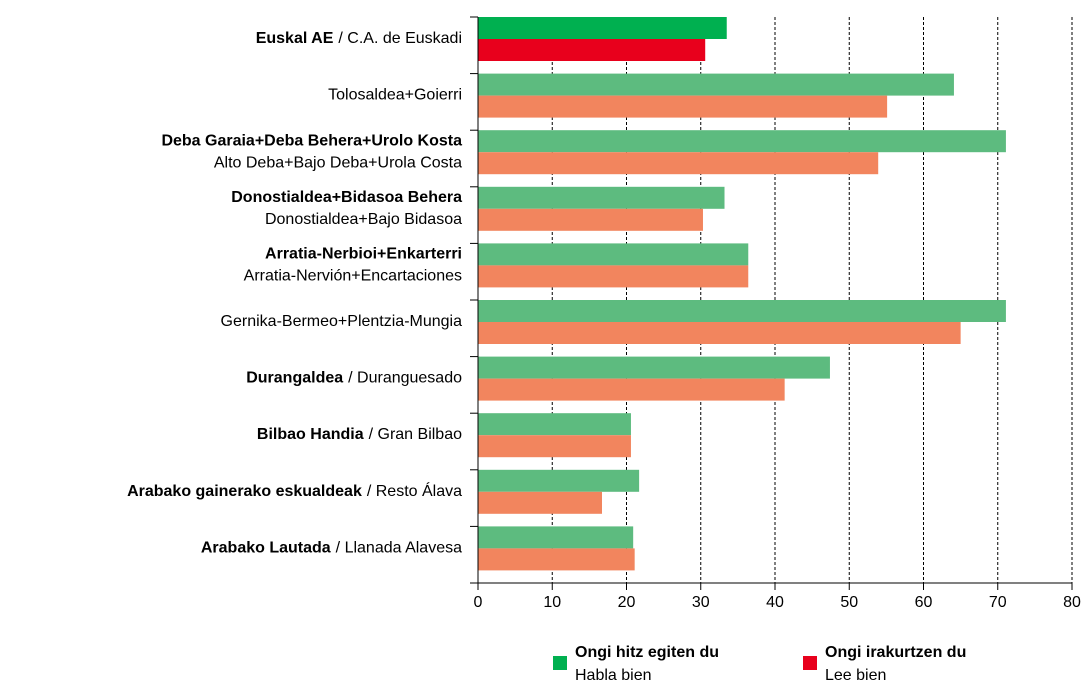  I want to click on category-label: Bilbao Handia / Gran Bilbao, so click(359, 434).